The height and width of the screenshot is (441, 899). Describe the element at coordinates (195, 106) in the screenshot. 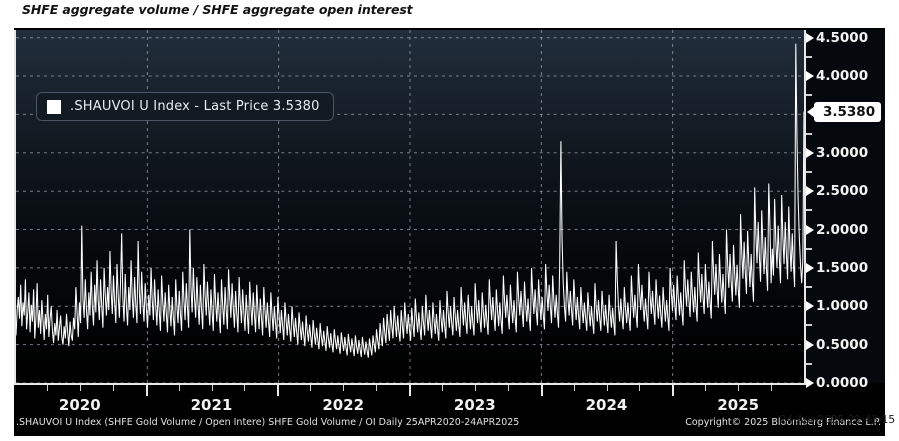

I see `legend-label: .SHAUVOI U Index - Last Price 3.5380` at that location.